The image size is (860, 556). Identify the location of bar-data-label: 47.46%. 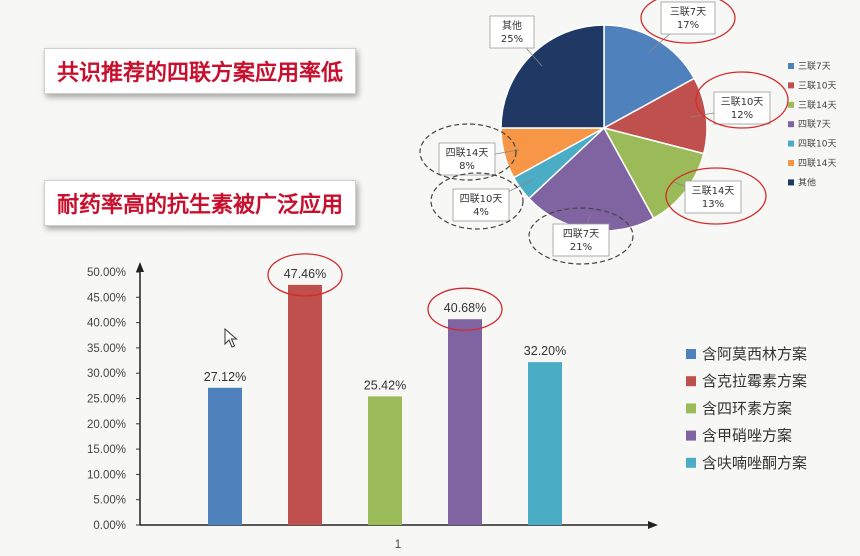
(305, 274).